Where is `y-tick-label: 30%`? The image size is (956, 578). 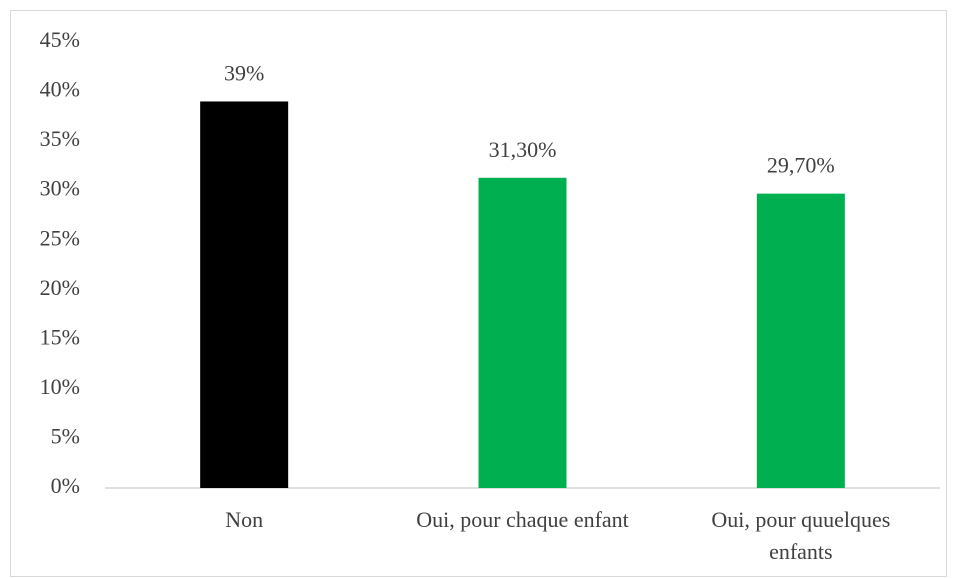 y-tick-label: 30% is located at coordinates (60, 188).